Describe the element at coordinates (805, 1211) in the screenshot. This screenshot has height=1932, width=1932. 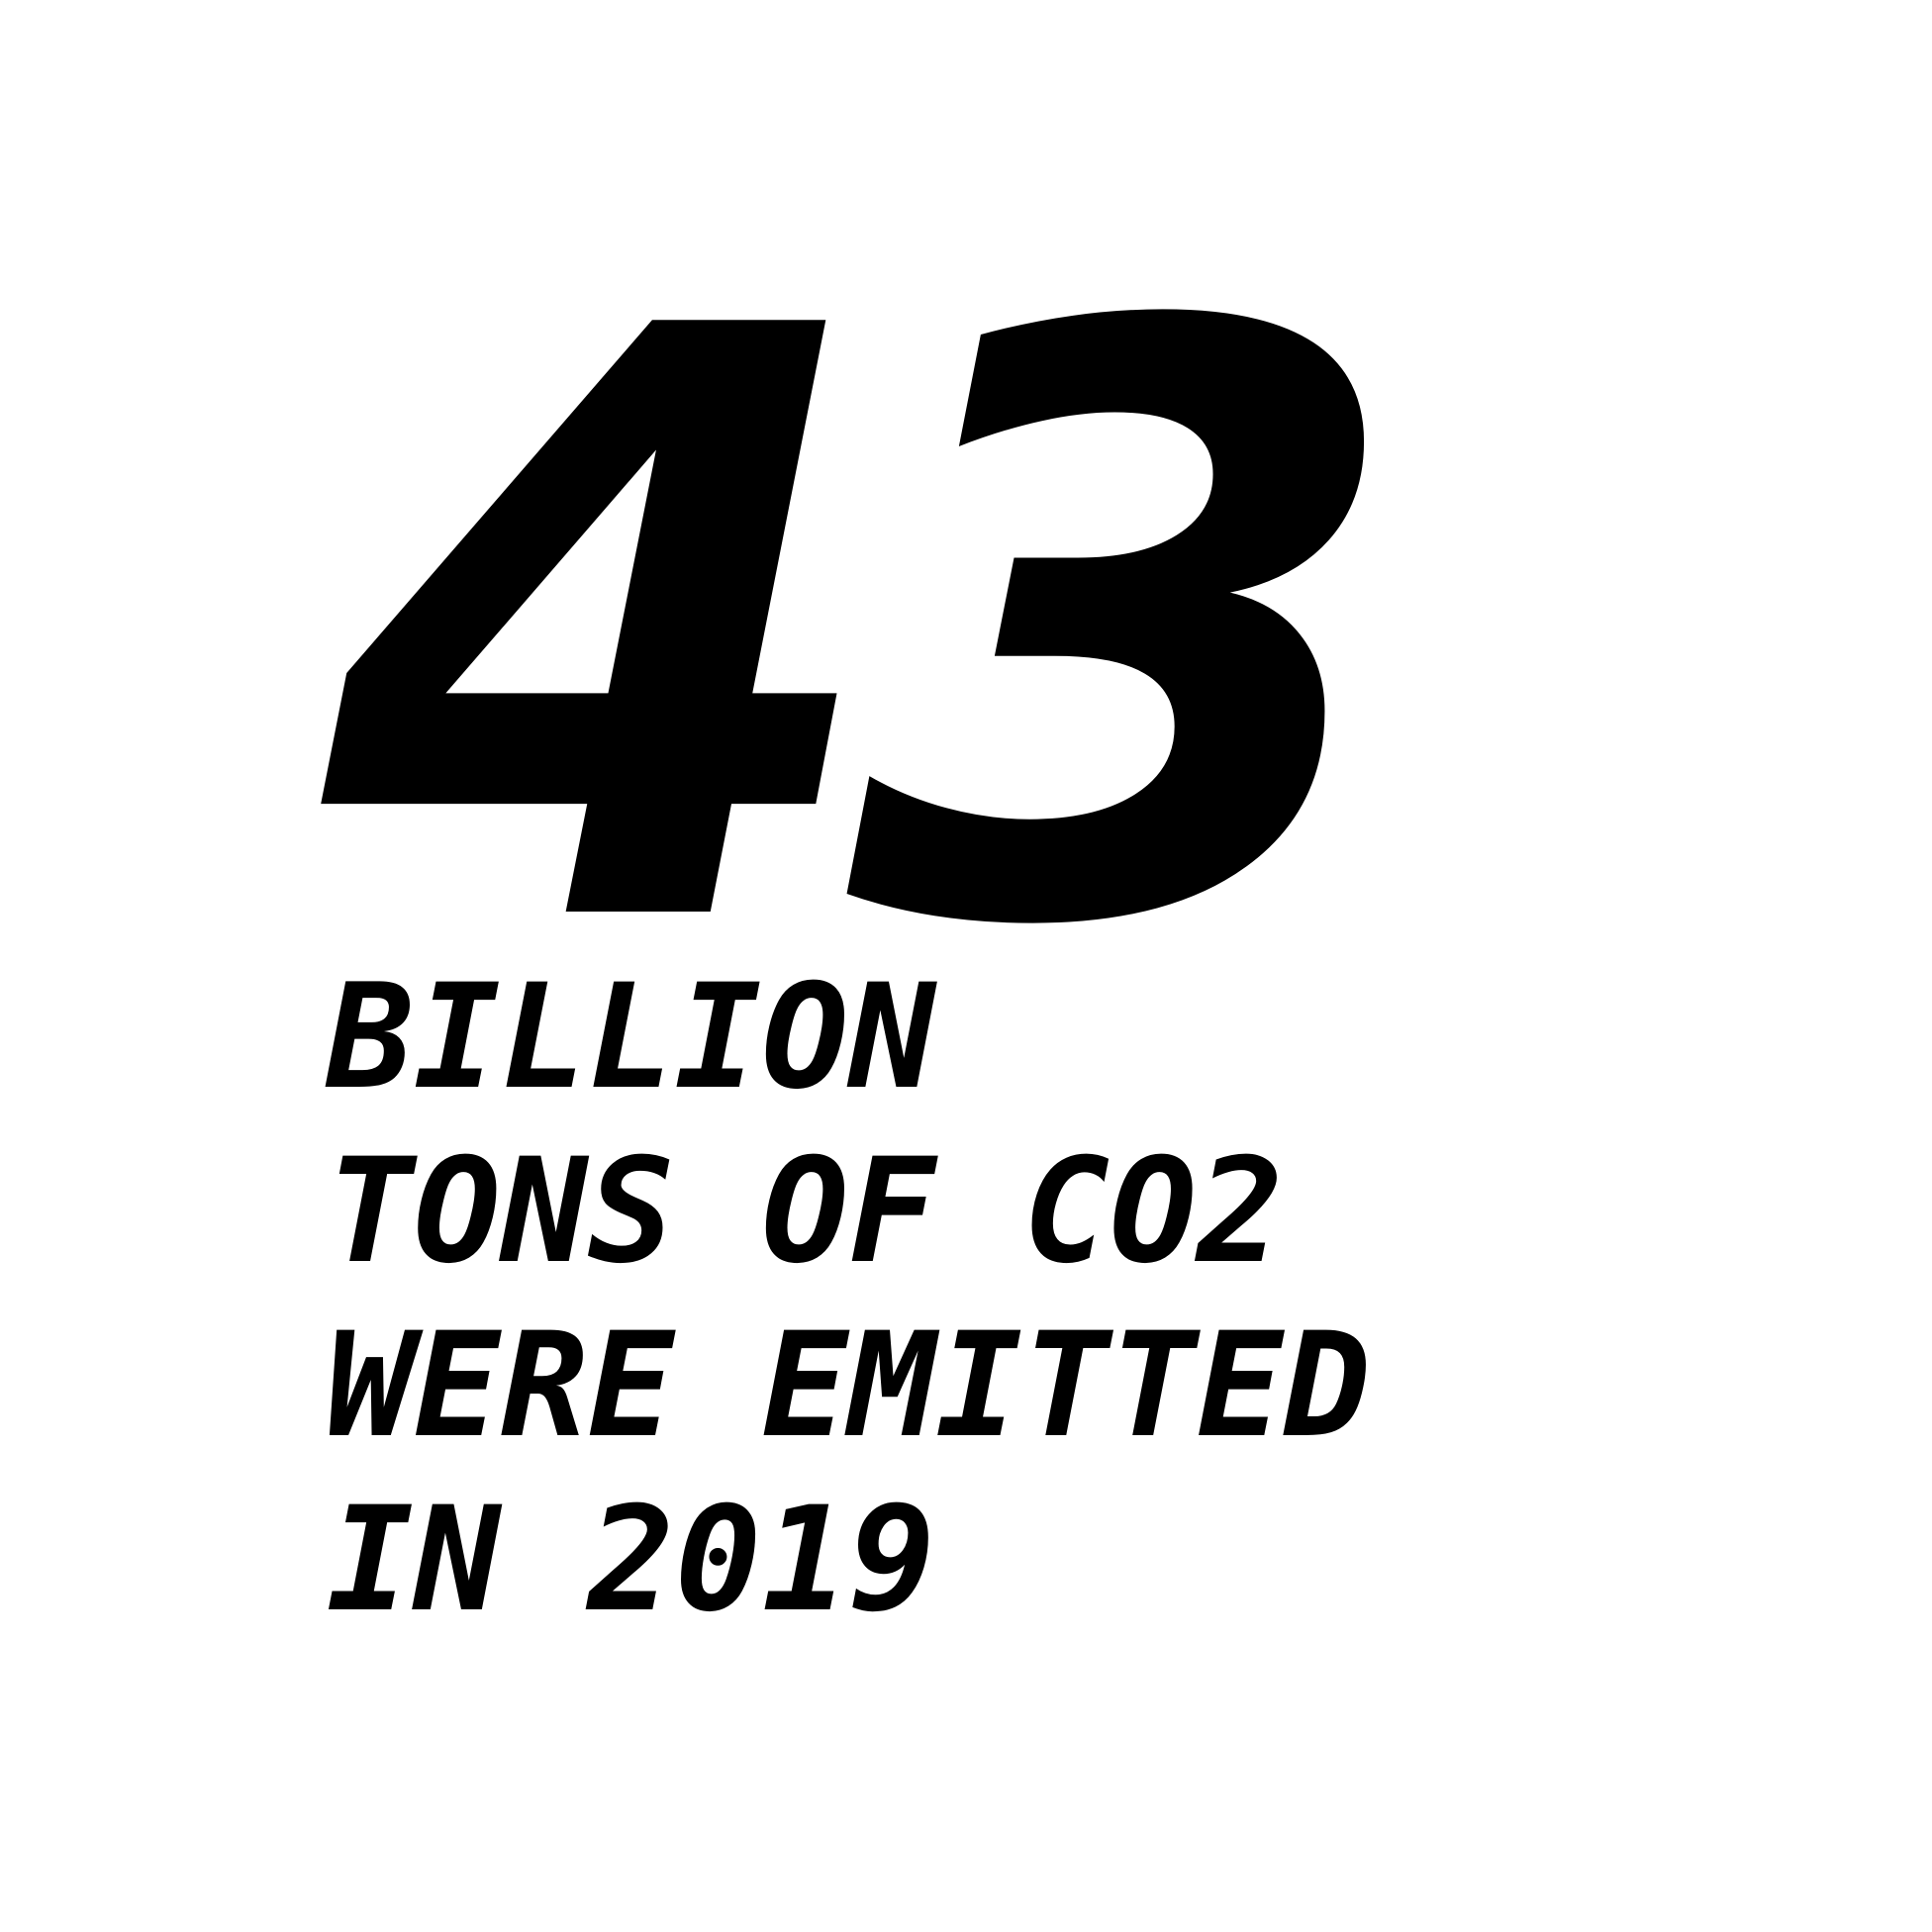
I see `caption-line-2: TONS OF CO2` at that location.